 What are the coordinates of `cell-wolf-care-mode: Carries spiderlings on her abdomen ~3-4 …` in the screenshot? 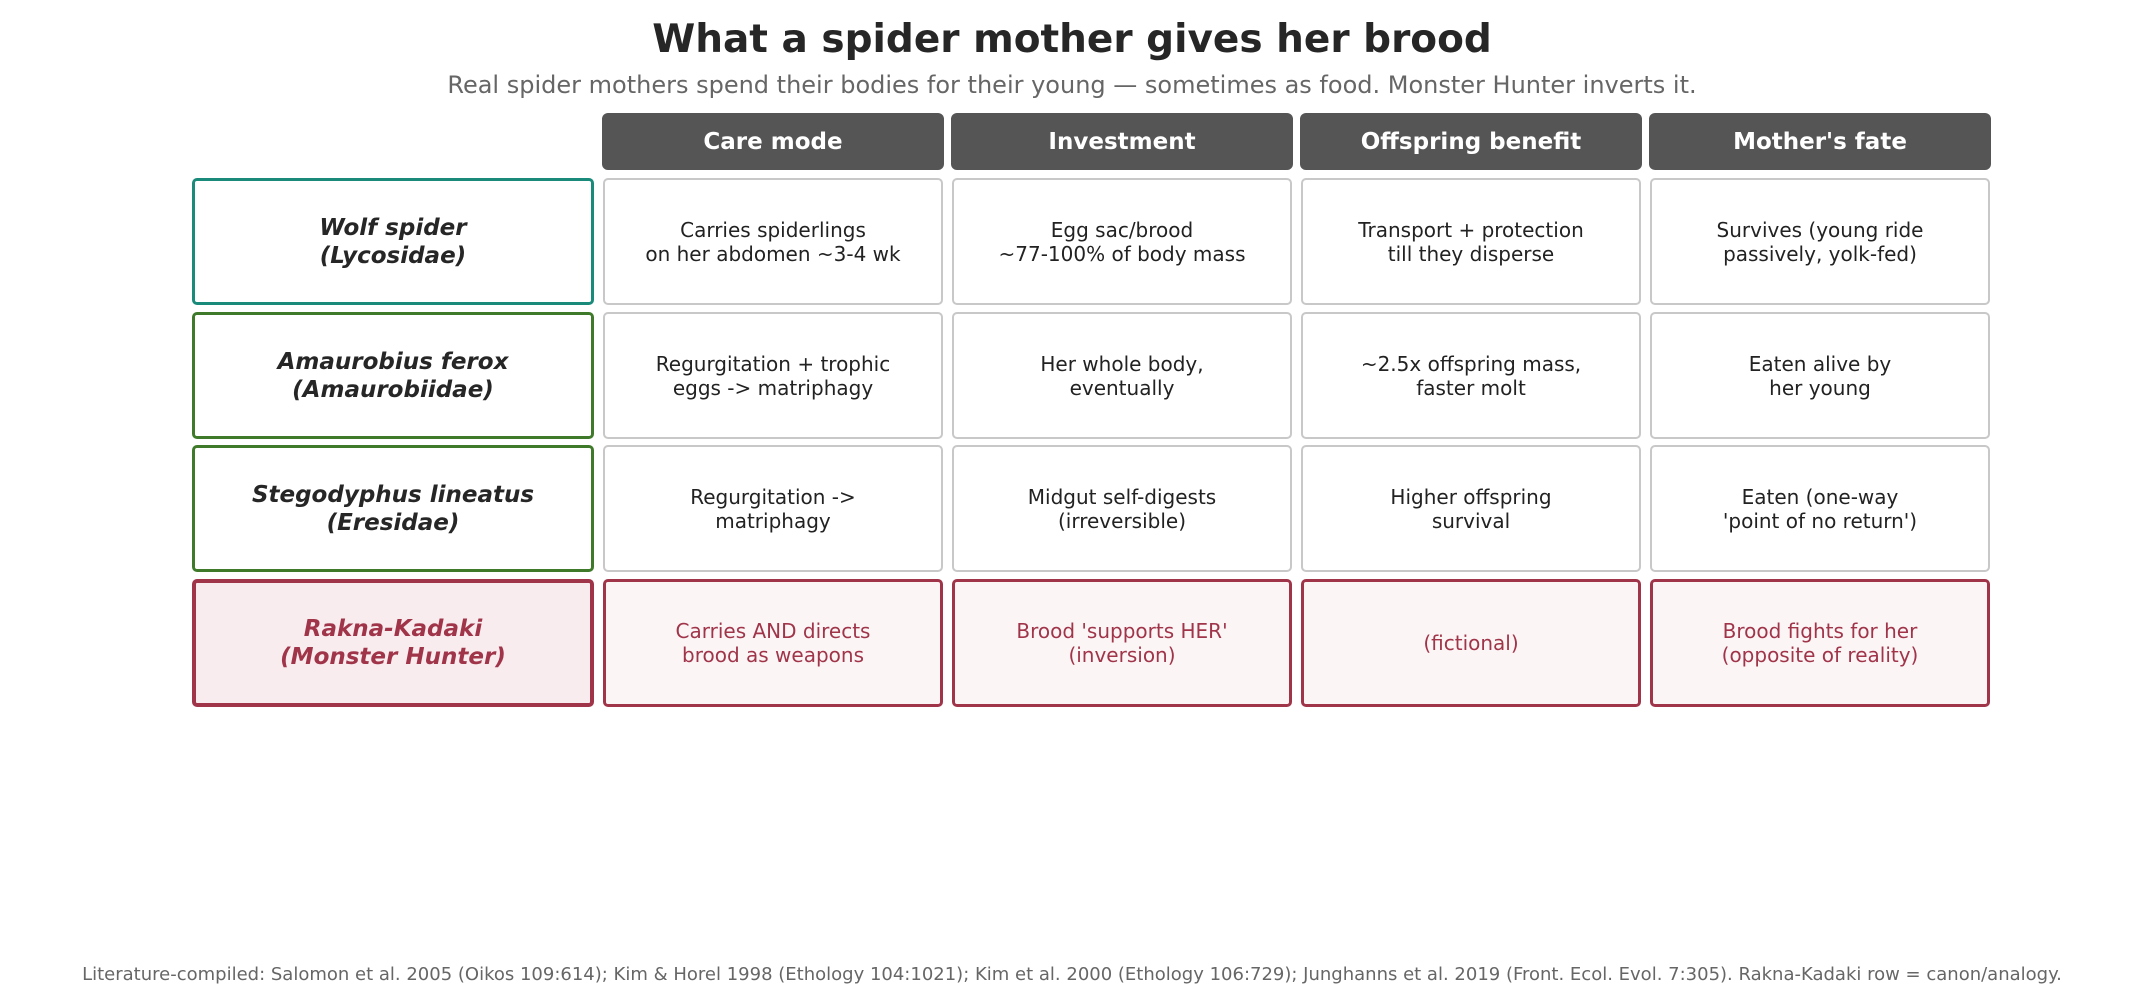 It's located at (773, 241).